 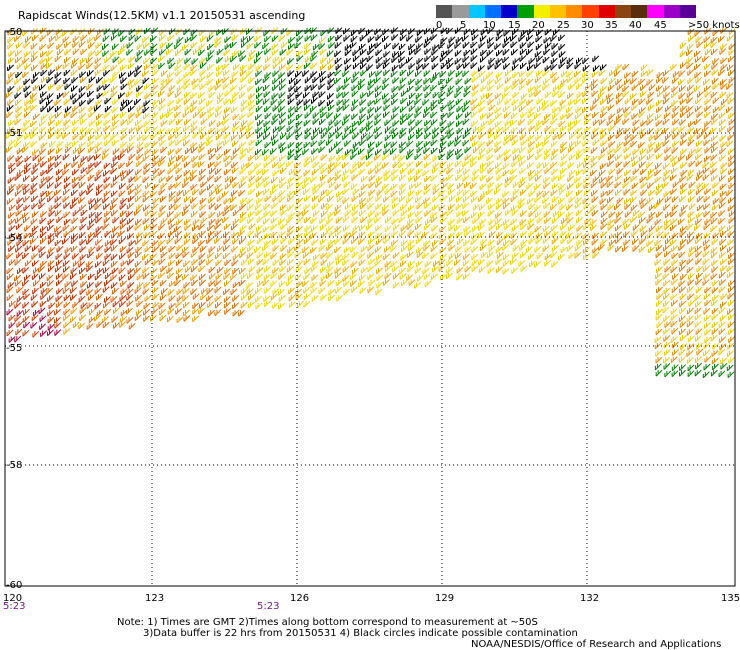 I want to click on legend-label-40: 40, so click(x=635, y=25).